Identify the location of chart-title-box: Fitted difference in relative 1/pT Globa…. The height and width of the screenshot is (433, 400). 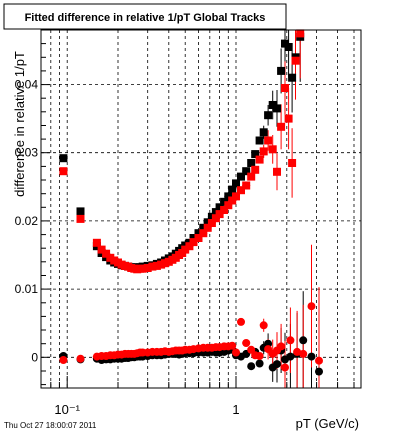
(145, 16).